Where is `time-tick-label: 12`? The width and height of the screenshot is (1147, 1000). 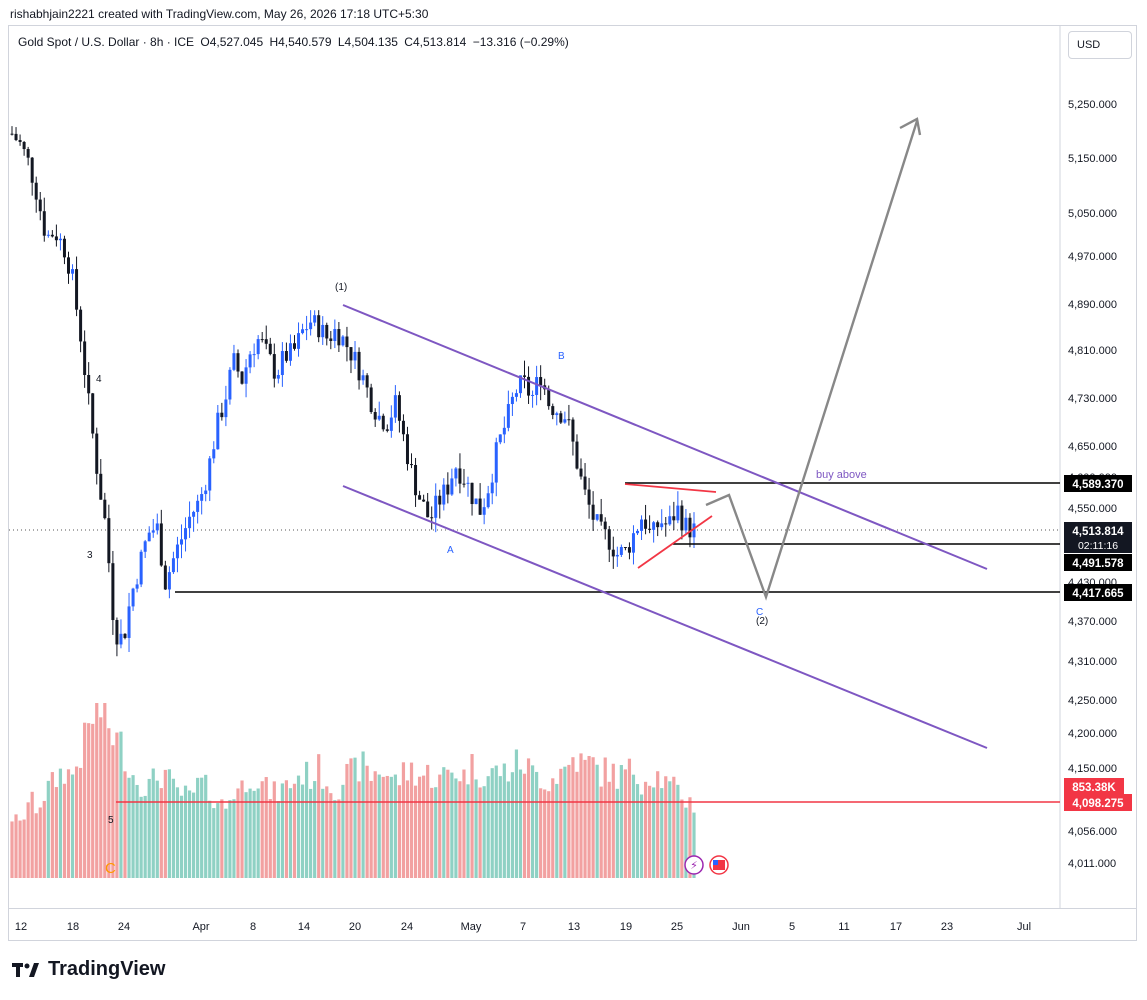 time-tick-label: 12 is located at coordinates (21, 927).